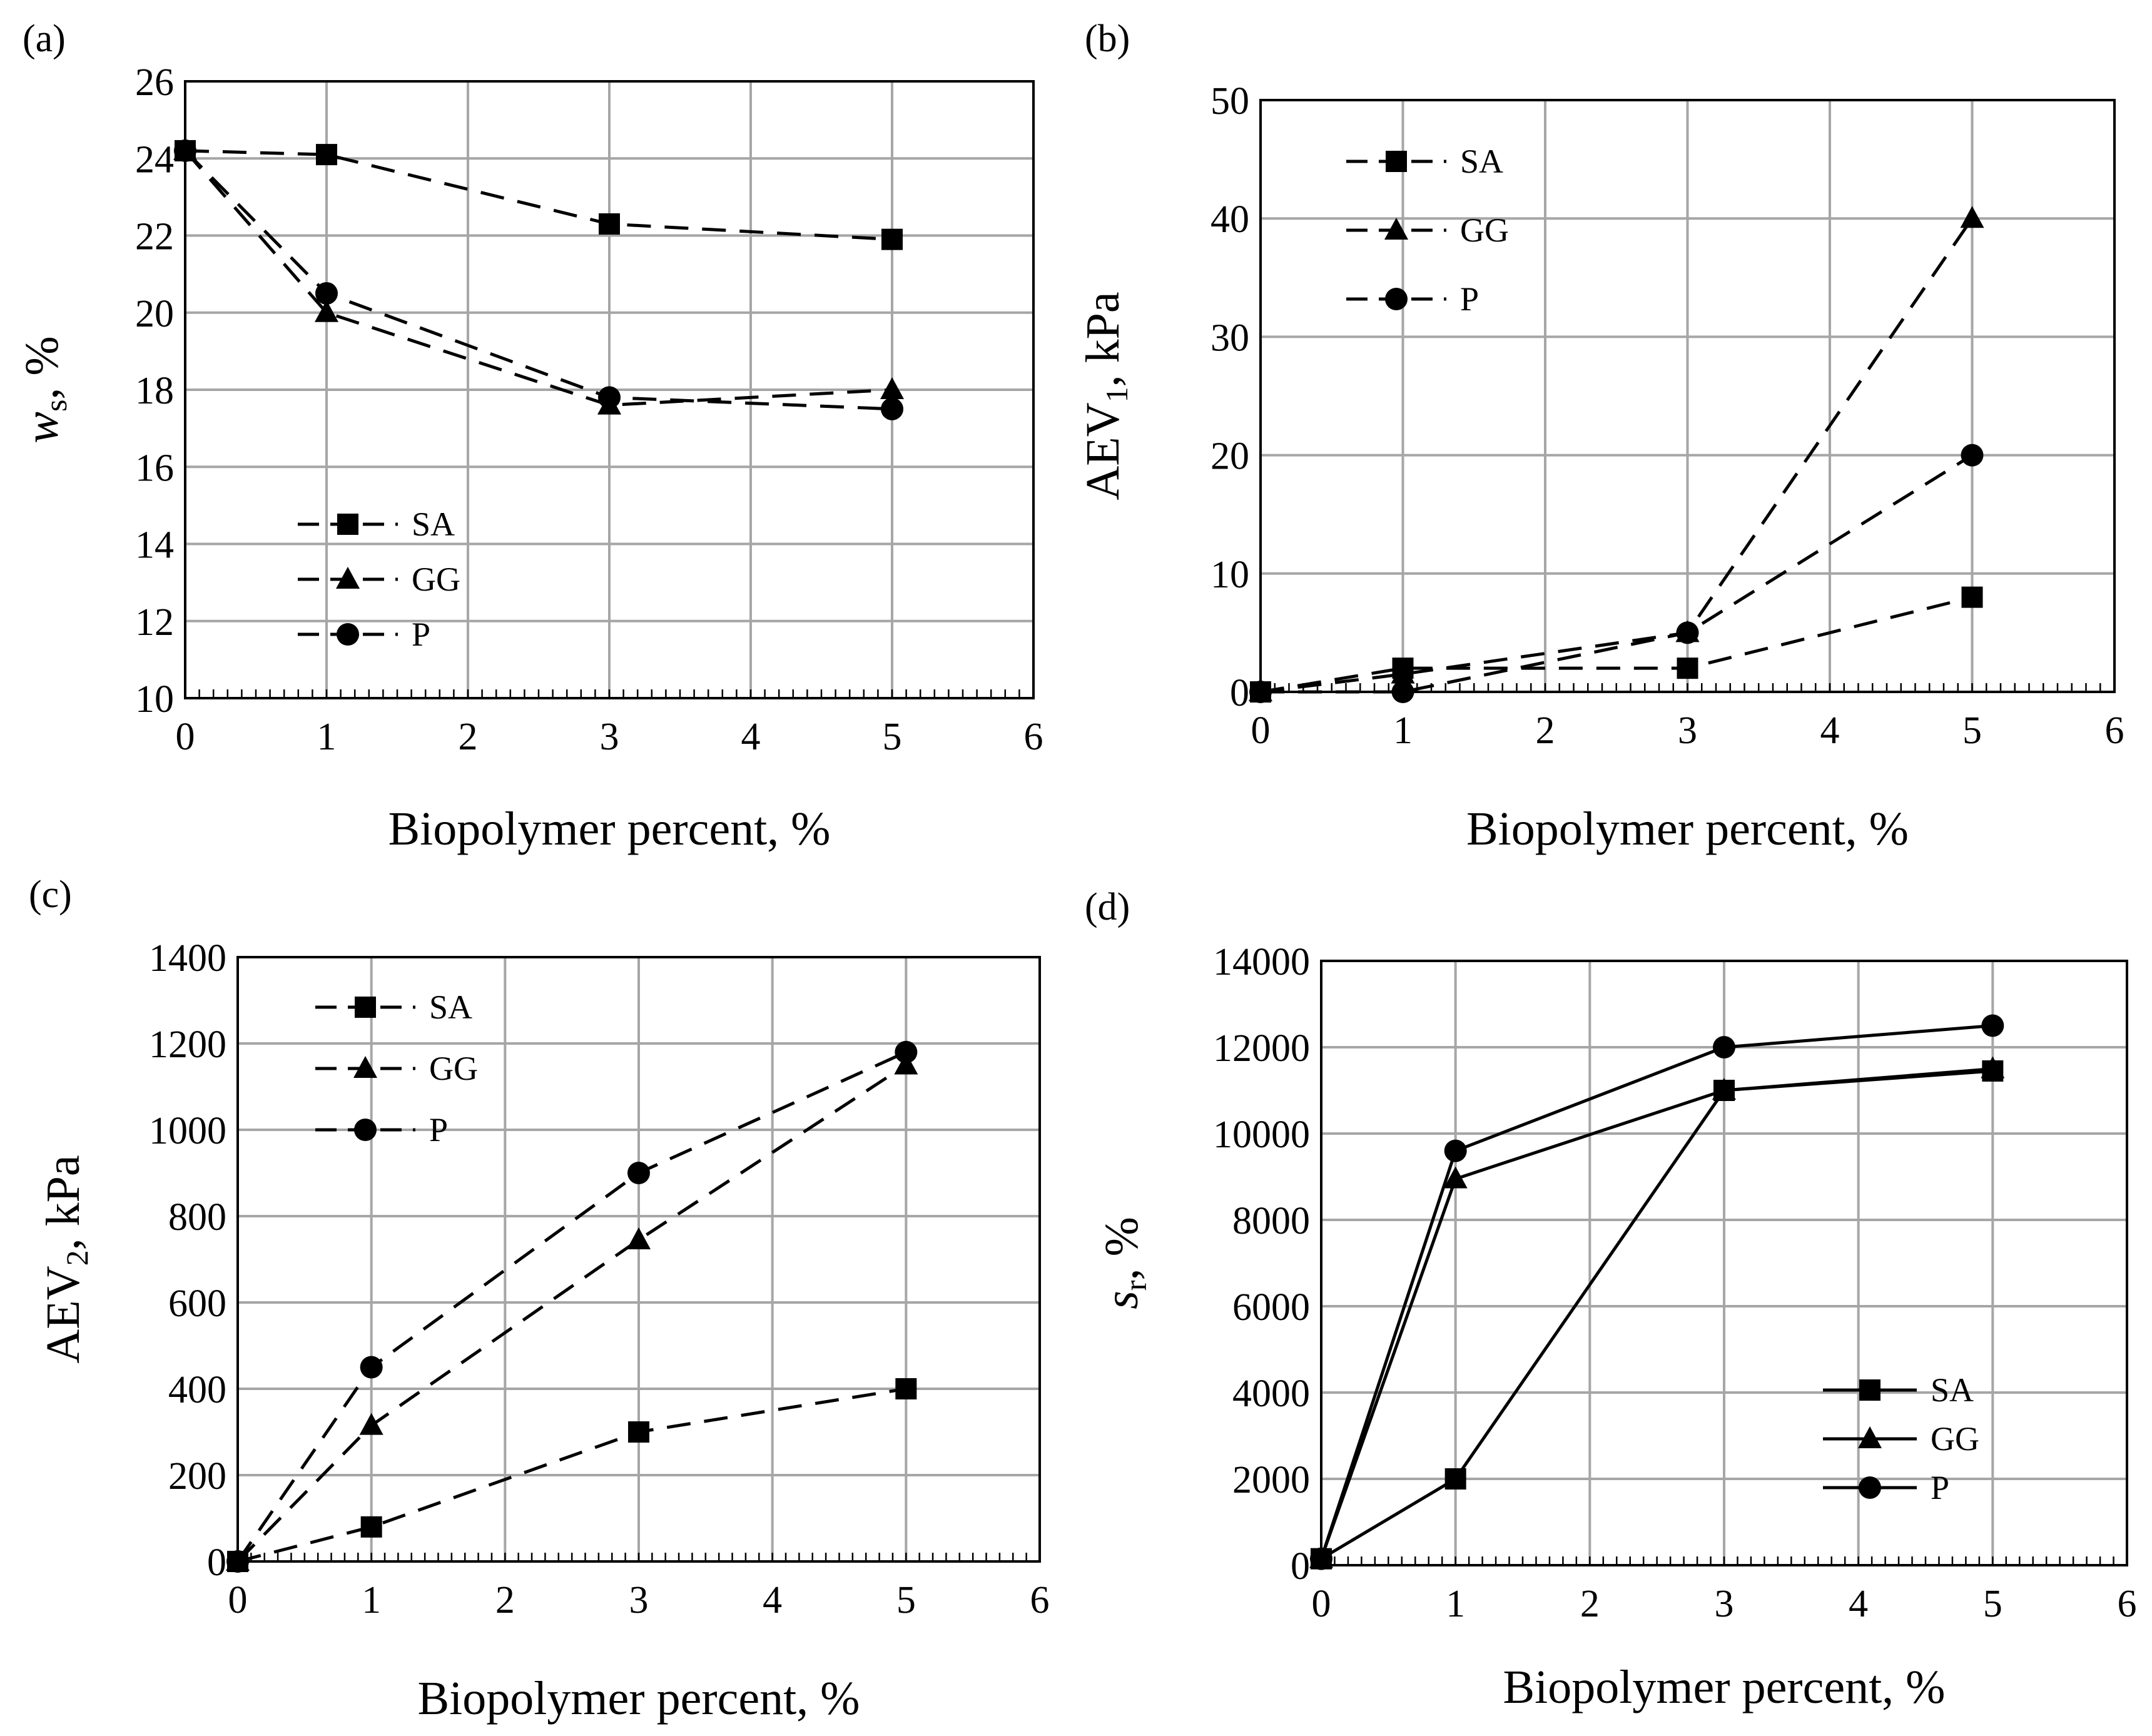 This screenshot has height=1736, width=2152. I want to click on y-tick-label: 10000, so click(1261, 1135).